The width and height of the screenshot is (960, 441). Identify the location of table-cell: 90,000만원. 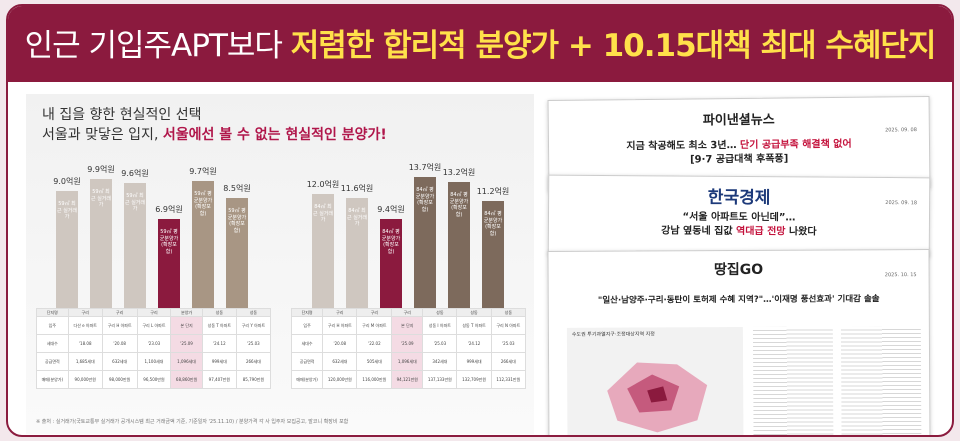
(85, 379).